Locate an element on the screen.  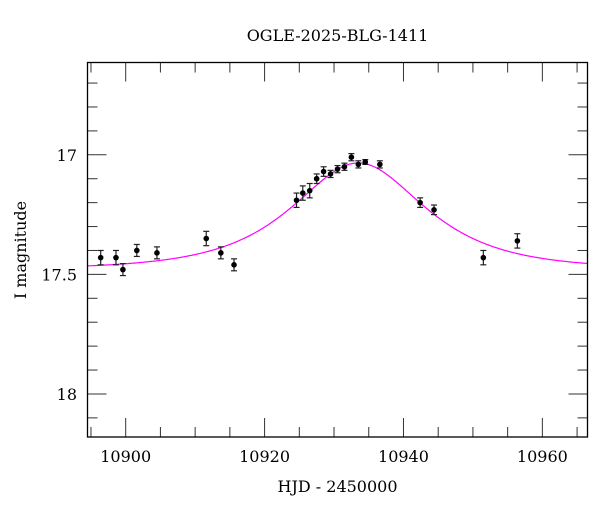
y-tick-label: 18 is located at coordinates (67, 394).